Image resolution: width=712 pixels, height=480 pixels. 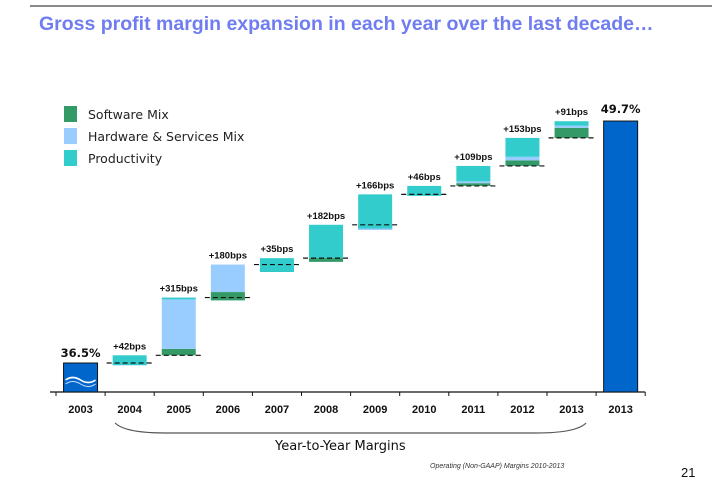 I want to click on bar-segment-2008-productivity, so click(x=326, y=241).